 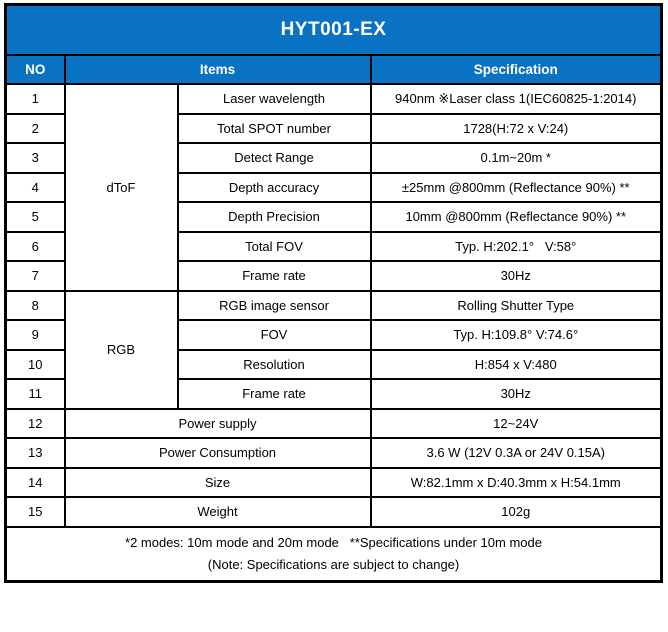 I want to click on row-no: 4, so click(x=35, y=187).